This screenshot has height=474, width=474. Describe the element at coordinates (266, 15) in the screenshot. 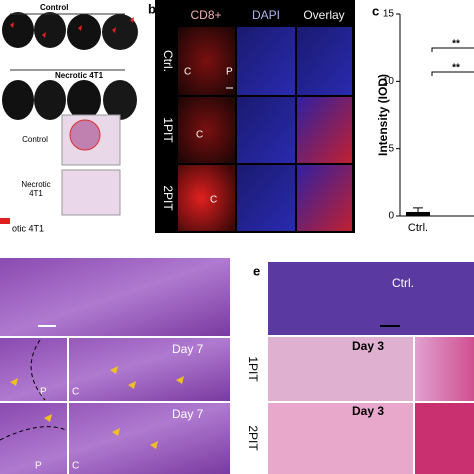

I see `column-header: DAPI` at that location.